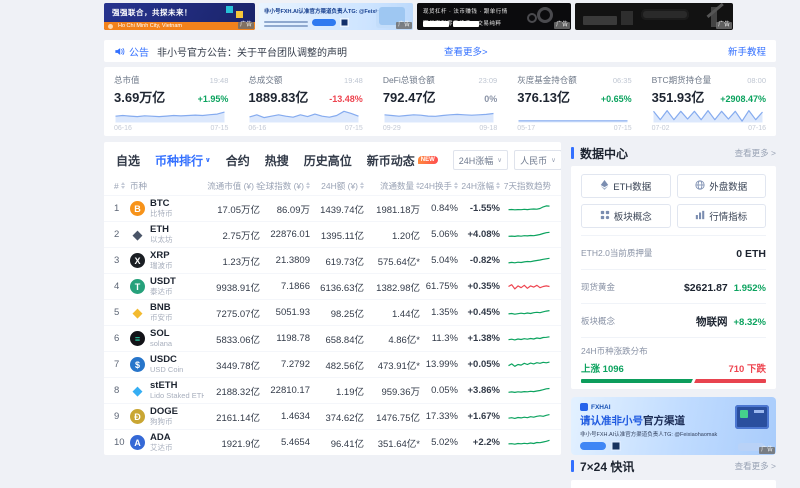 This screenshot has height=488, width=800. I want to click on beginner-tutorial-link: 新手教程, so click(746, 52).